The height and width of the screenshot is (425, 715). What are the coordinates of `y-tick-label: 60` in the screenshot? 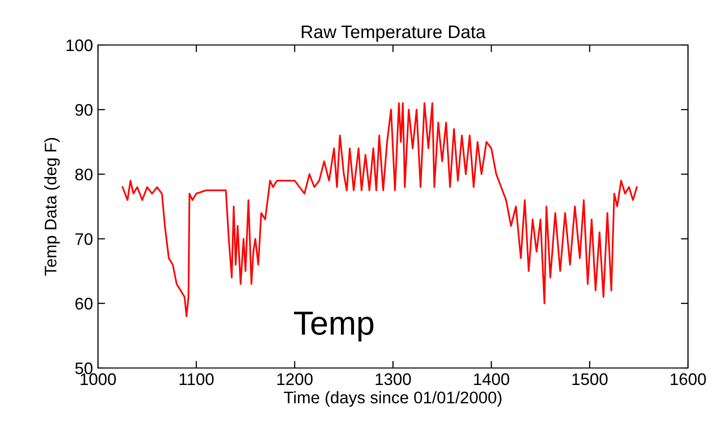 It's located at (83, 304).